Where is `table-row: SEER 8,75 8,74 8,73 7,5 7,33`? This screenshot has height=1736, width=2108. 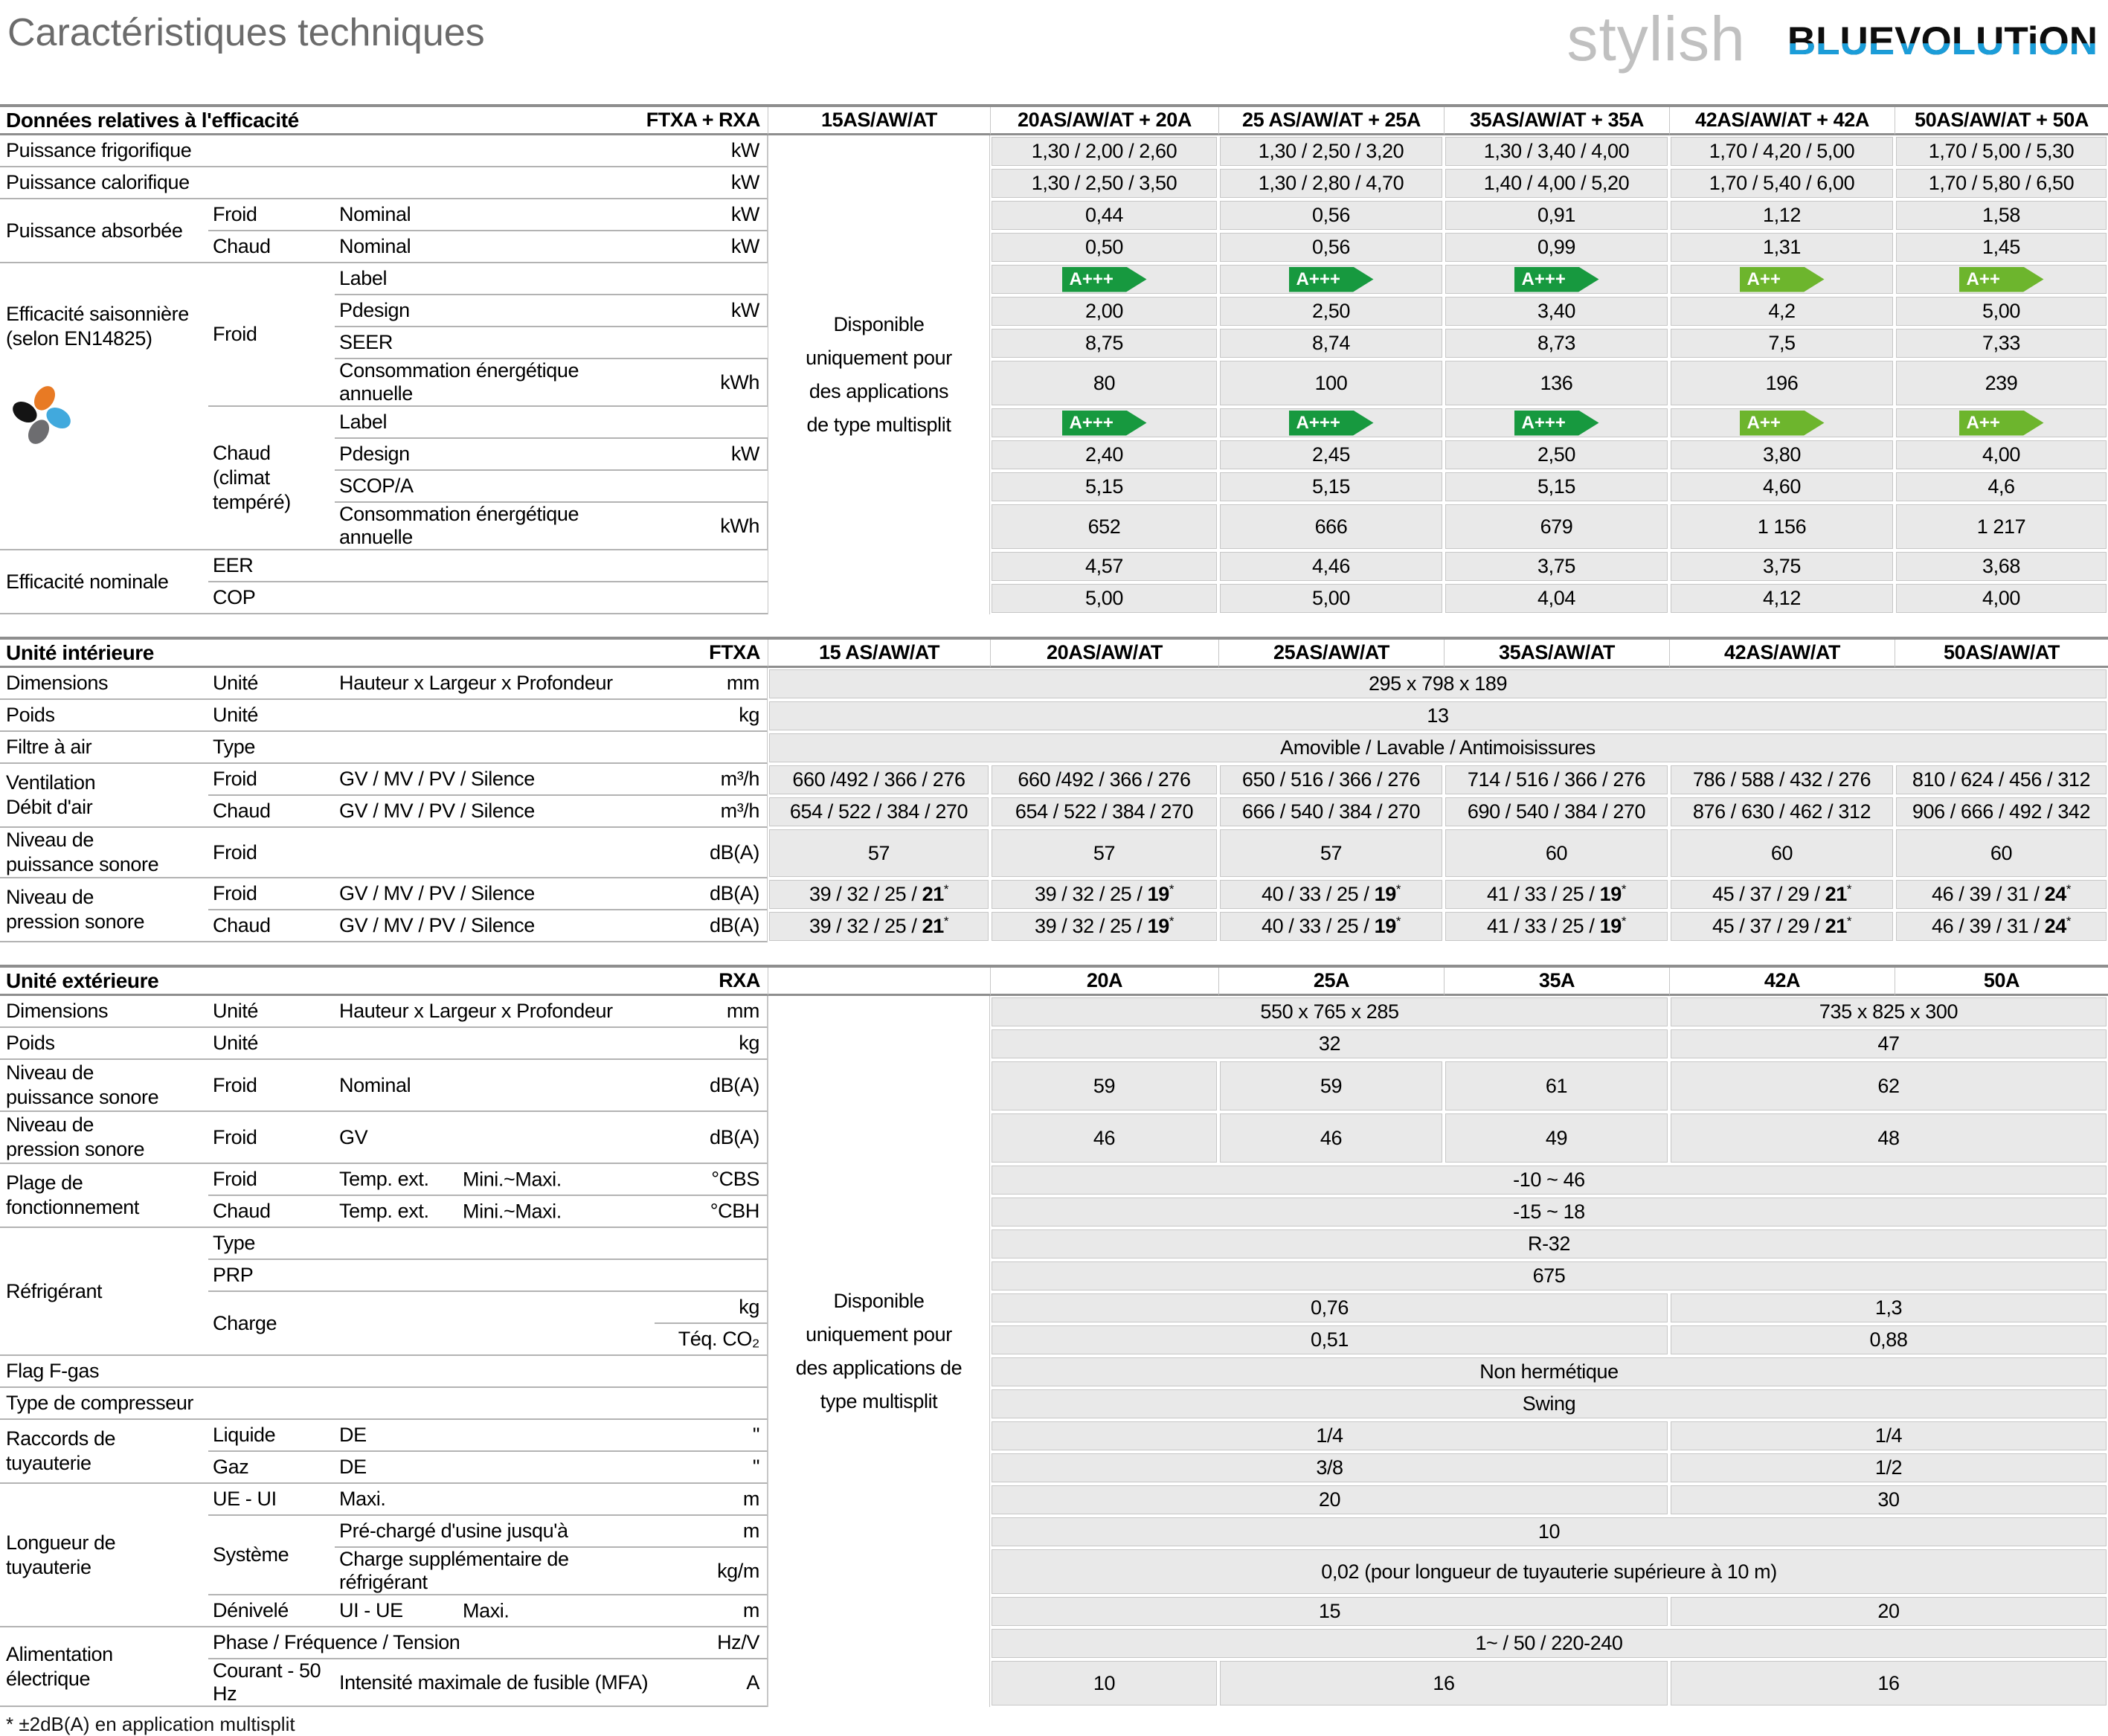 table-row: SEER 8,75 8,74 8,73 7,5 7,33 is located at coordinates (1054, 343).